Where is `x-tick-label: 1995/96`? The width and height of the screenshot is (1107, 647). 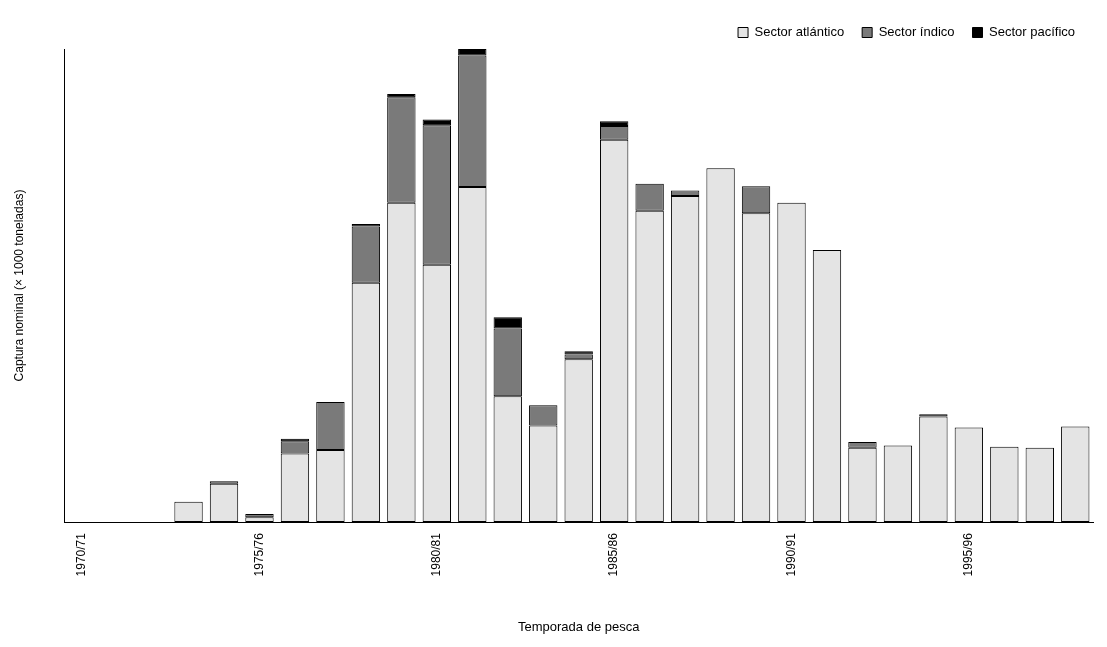 x-tick-label: 1995/96 is located at coordinates (968, 554).